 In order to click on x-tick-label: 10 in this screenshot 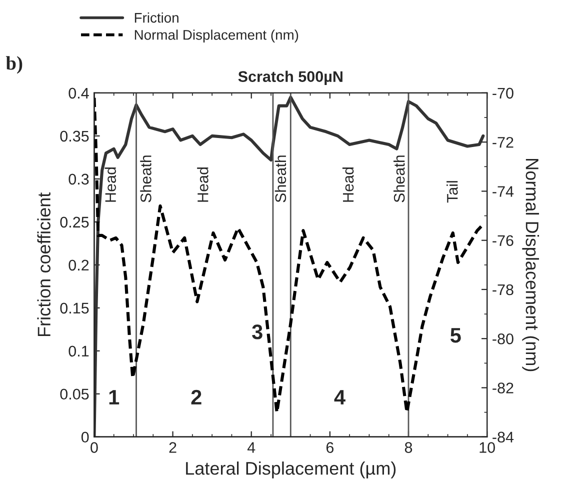, I will do `click(487, 447)`.